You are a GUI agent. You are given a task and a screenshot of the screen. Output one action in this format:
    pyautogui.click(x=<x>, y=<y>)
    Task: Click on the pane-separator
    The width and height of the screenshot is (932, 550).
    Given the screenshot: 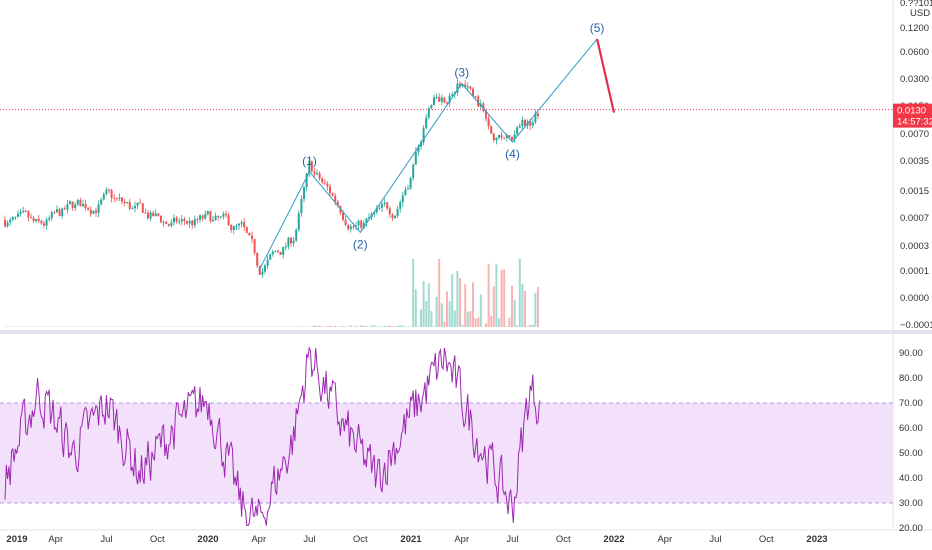 What is the action you would take?
    pyautogui.click(x=466, y=332)
    